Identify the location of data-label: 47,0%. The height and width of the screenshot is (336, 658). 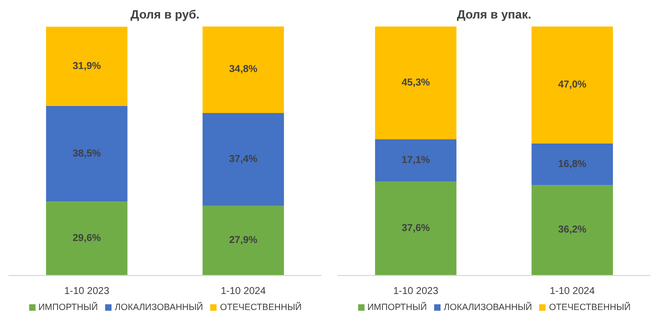
(572, 84).